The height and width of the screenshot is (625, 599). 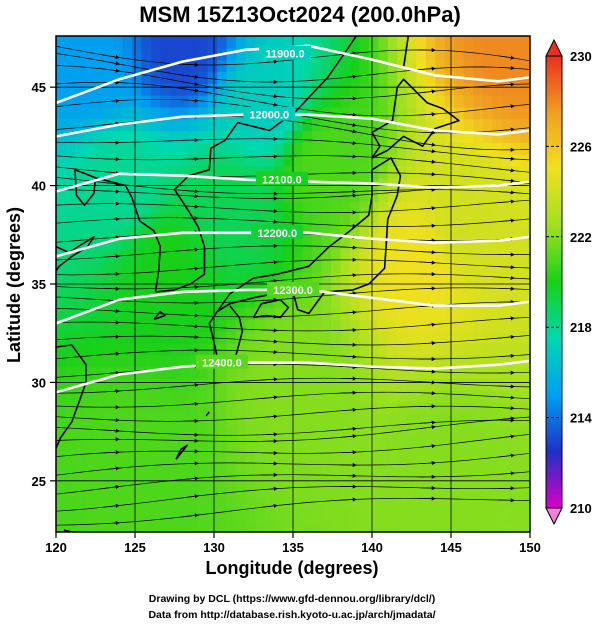 I want to click on x-tick-label: 120, so click(x=56, y=547).